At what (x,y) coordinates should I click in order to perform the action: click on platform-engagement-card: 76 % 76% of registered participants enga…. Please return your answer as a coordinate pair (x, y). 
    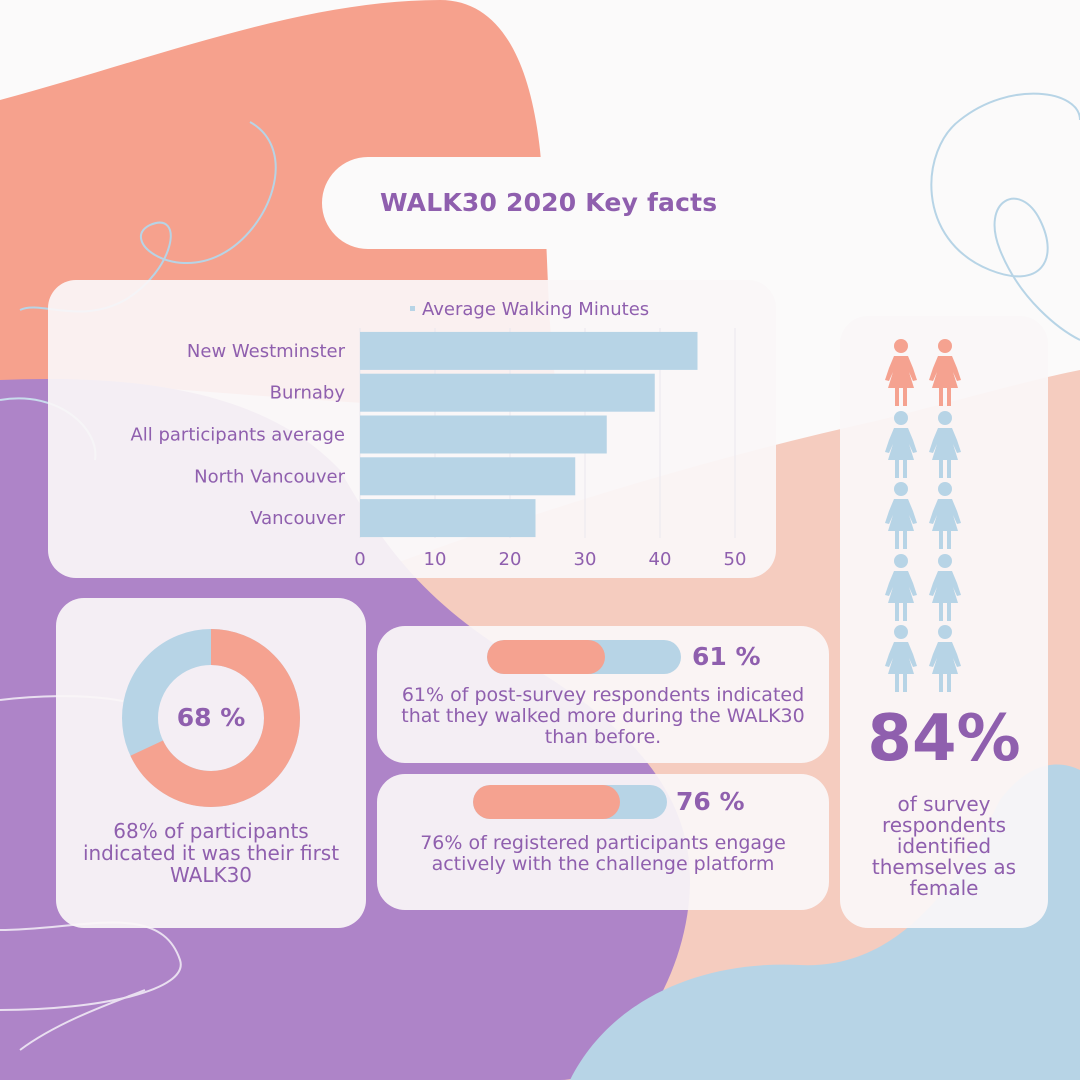
    Looking at the image, I should click on (603, 842).